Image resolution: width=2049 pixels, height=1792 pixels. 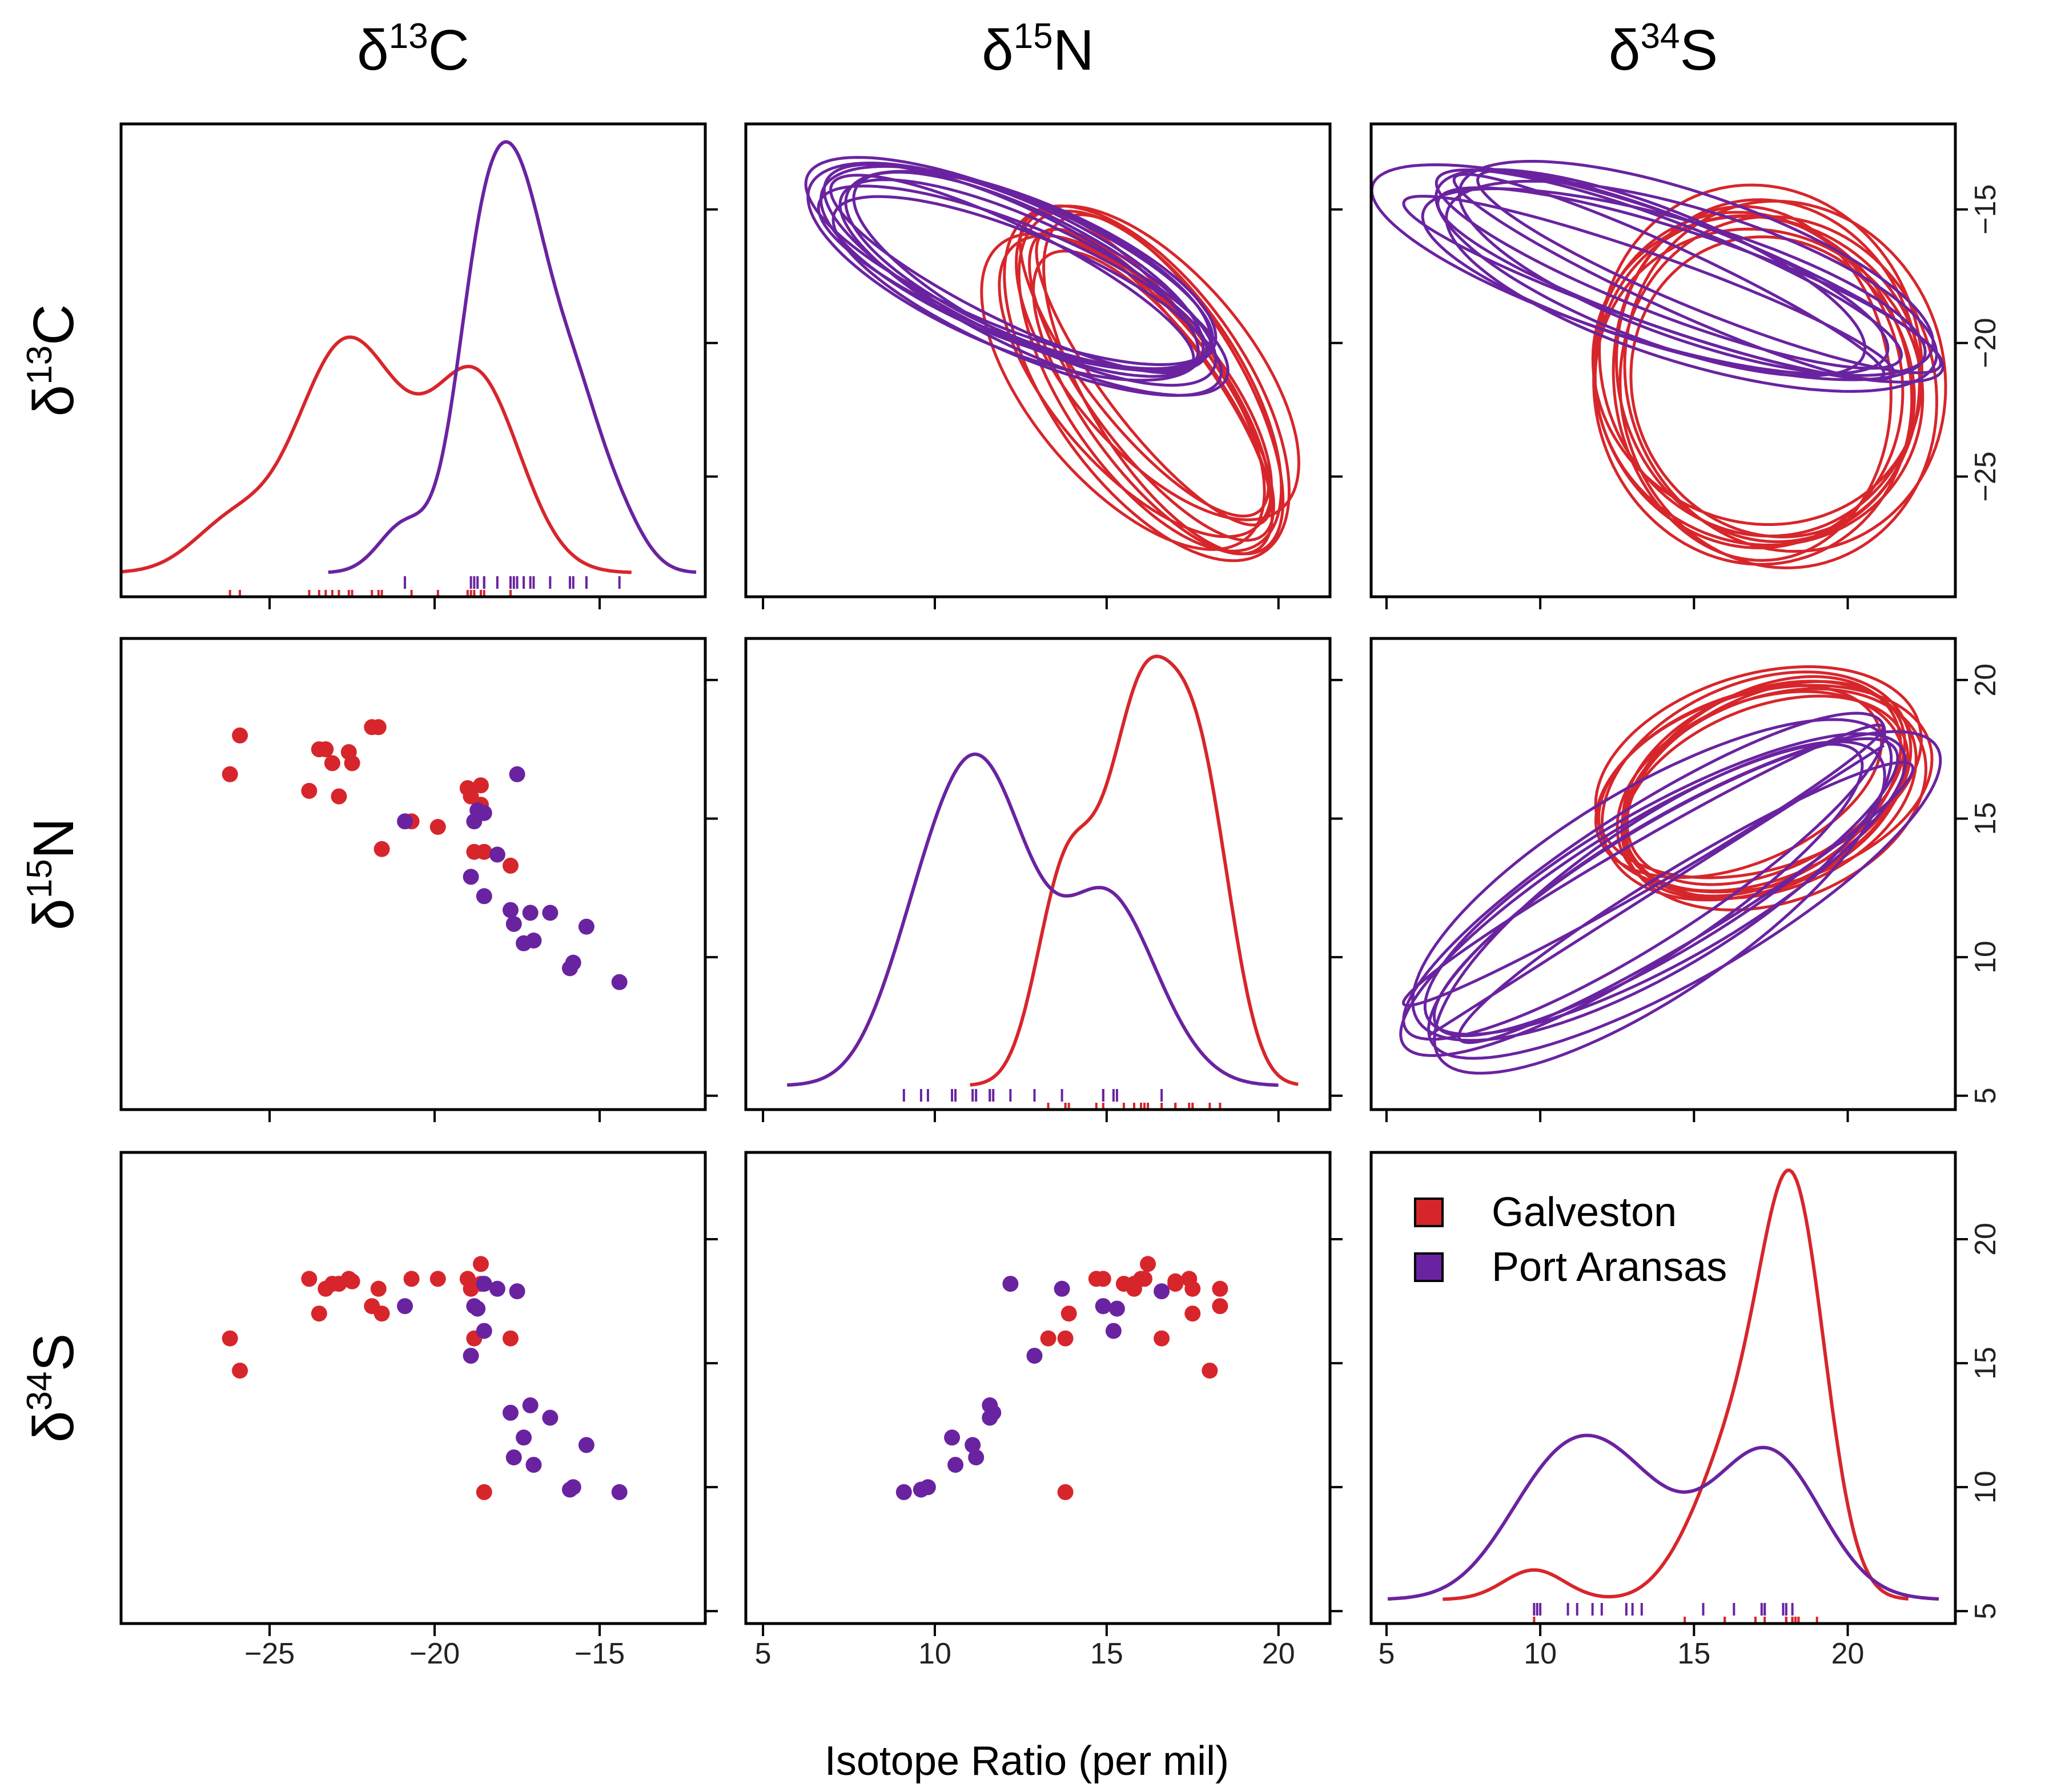 What do you see at coordinates (434, 1653) in the screenshot?
I see `x-tick-label-d13C: −20` at bounding box center [434, 1653].